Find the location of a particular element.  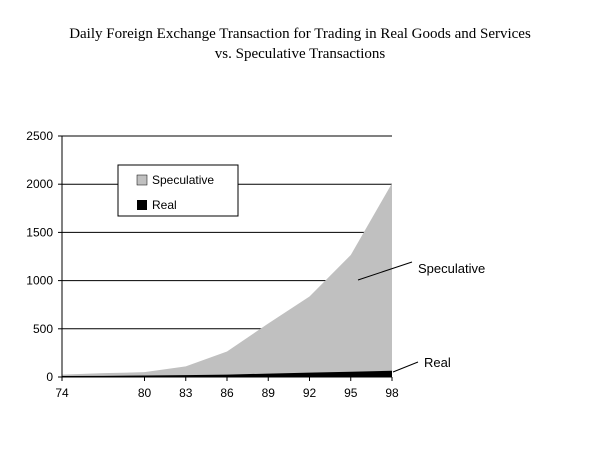

y-tick-label-0: 0 is located at coordinates (49, 377).